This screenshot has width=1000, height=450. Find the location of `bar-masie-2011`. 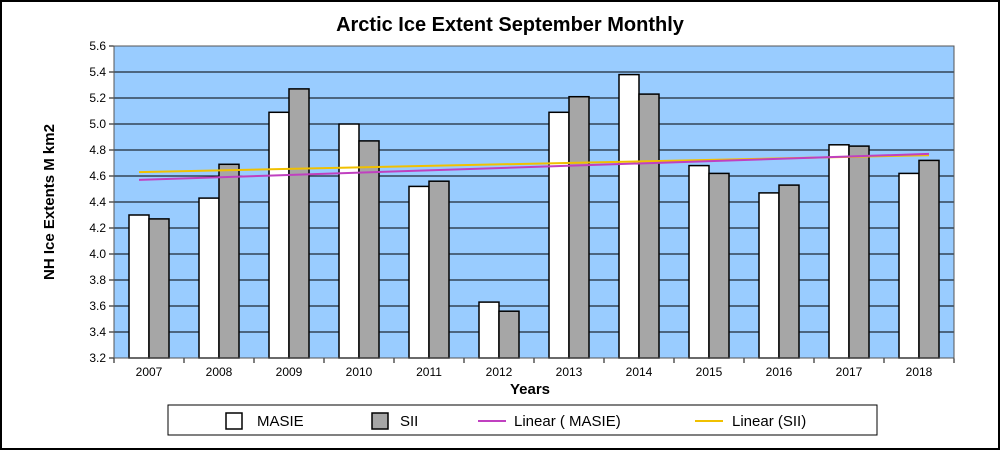

bar-masie-2011 is located at coordinates (419, 272).